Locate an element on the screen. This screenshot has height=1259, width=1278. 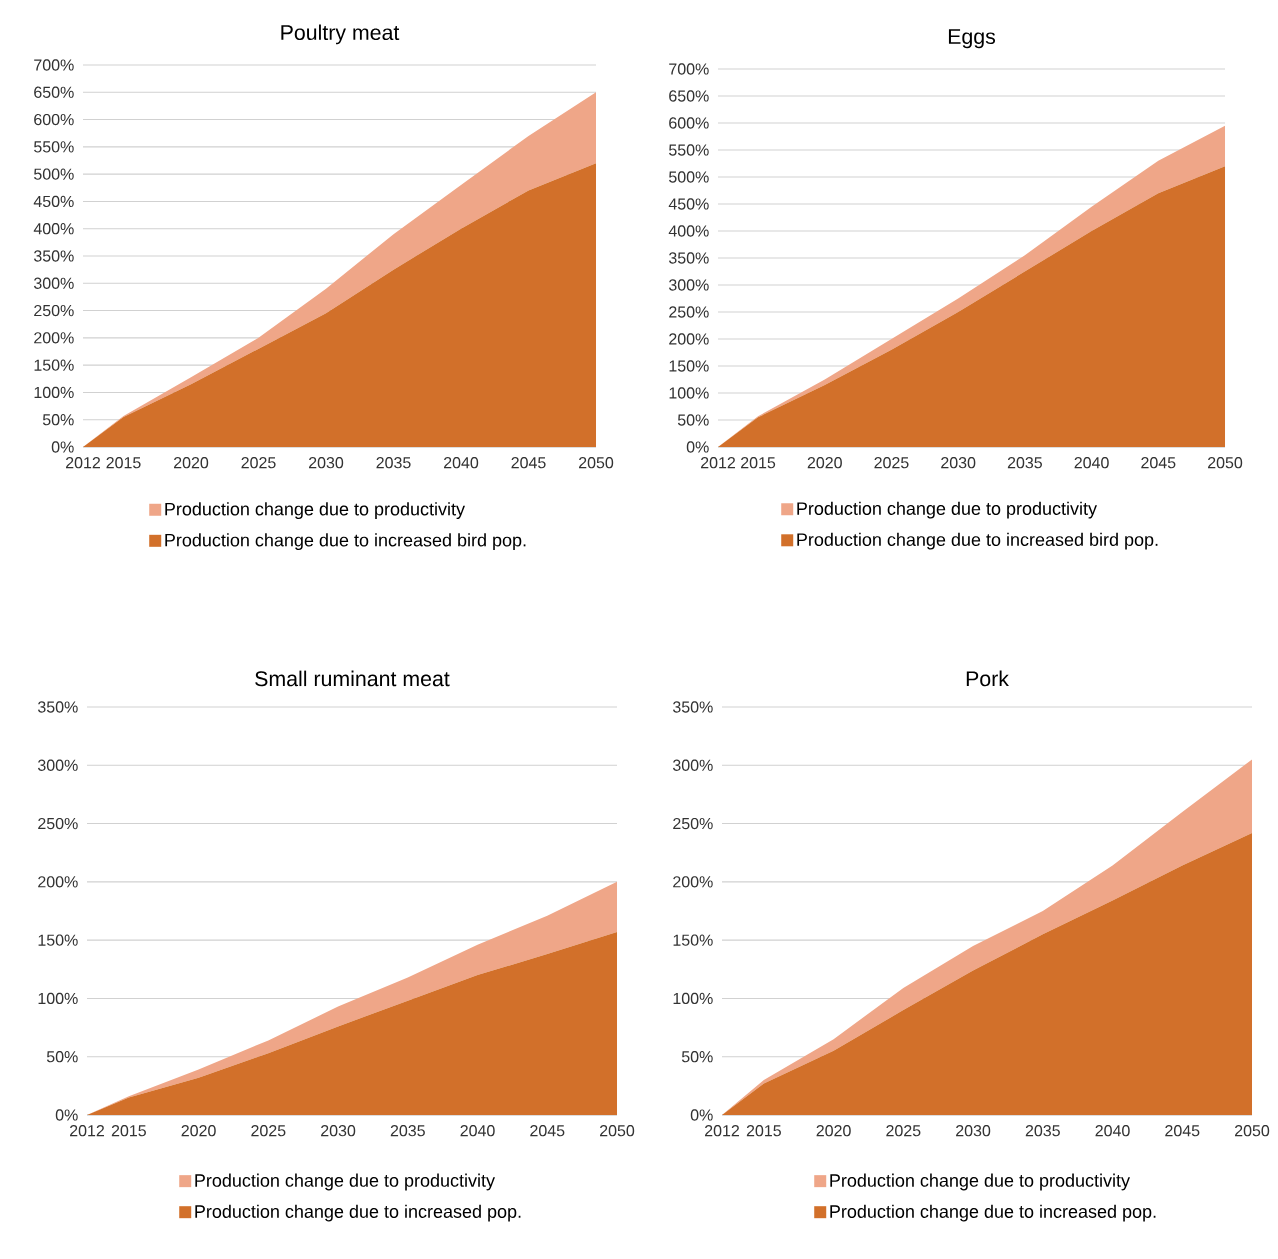
chart-title: Poultry meat is located at coordinates (340, 34).